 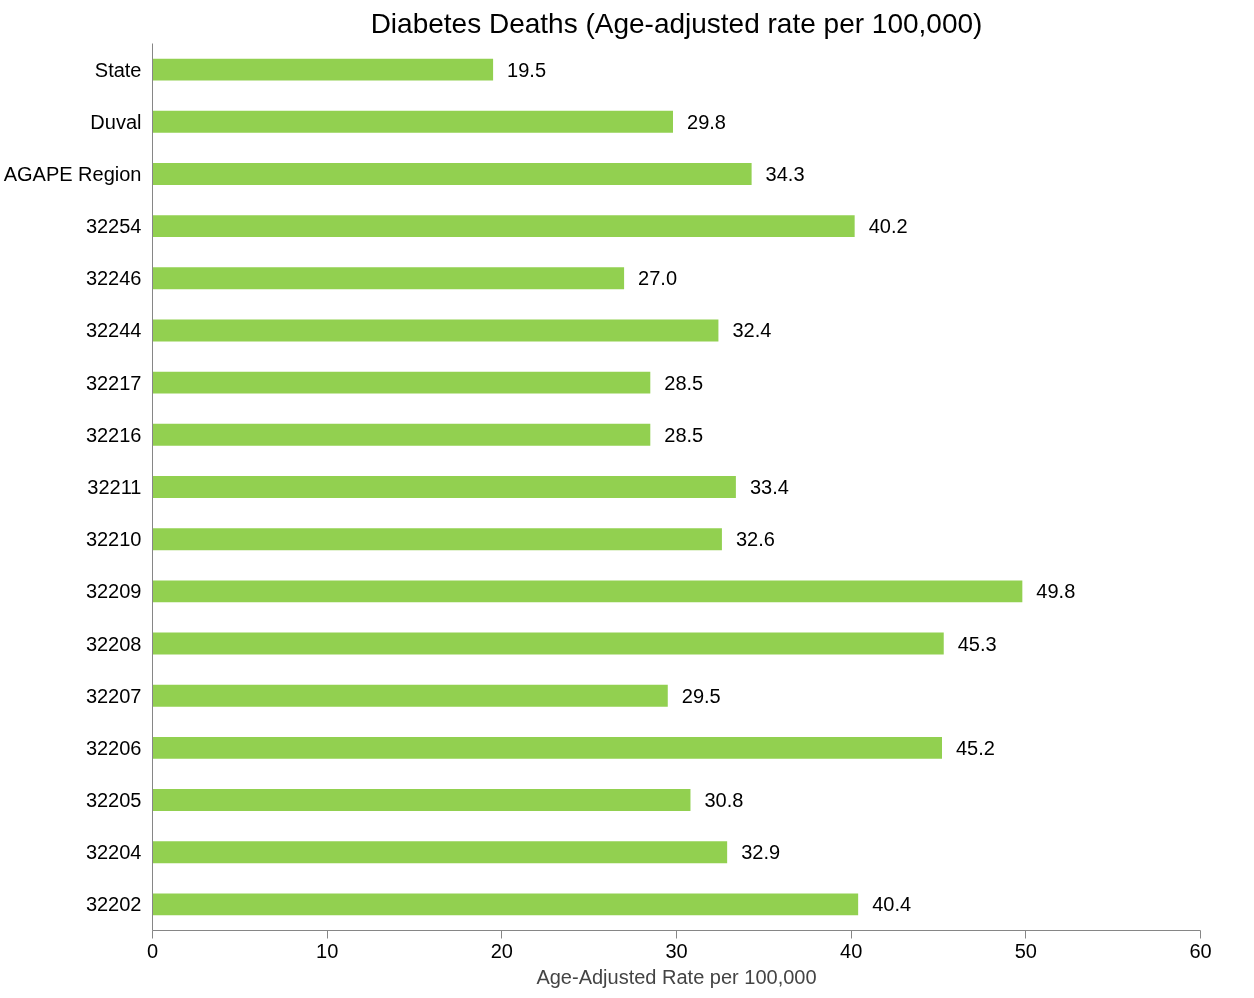 What do you see at coordinates (785, 173) in the screenshot?
I see `data-label: 34.3` at bounding box center [785, 173].